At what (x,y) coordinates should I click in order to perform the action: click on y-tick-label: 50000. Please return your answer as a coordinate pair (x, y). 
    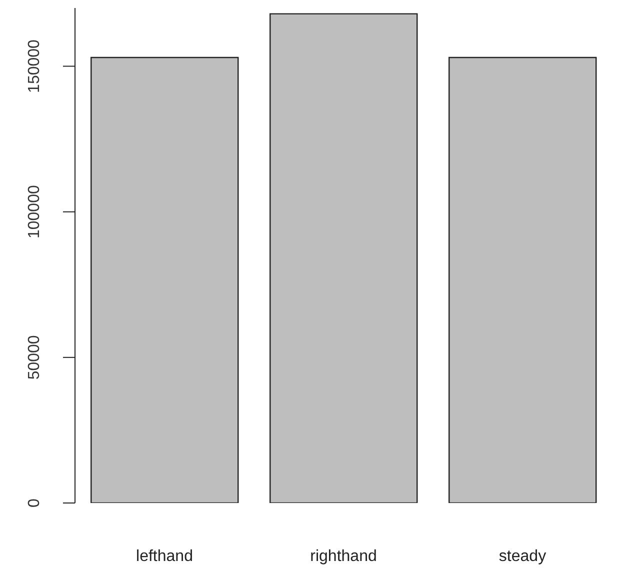
    Looking at the image, I should click on (34, 357).